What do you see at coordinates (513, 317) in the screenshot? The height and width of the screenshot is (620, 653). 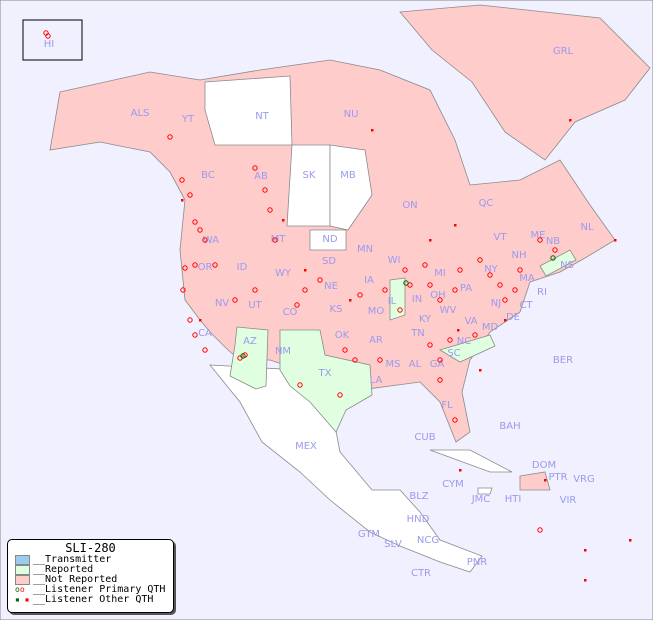 I see `region-label: DE` at bounding box center [513, 317].